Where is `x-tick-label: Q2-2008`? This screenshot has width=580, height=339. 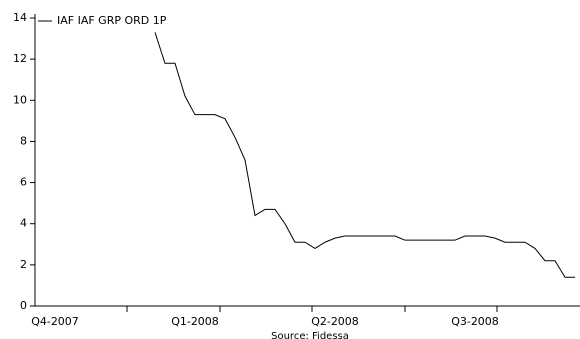
x-tick-label: Q2-2008 is located at coordinates (335, 321).